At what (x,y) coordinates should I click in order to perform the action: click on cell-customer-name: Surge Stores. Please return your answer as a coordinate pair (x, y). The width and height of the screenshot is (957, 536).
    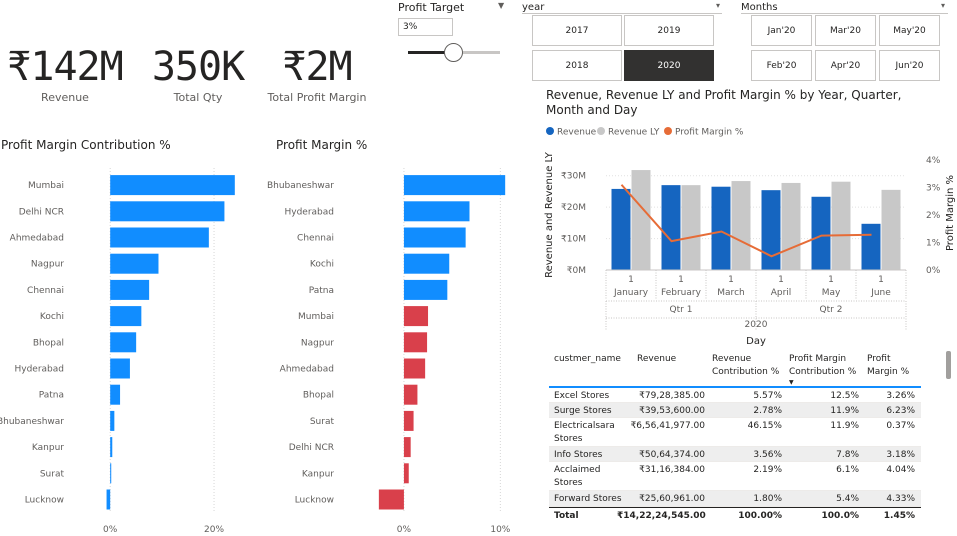
    Looking at the image, I should click on (583, 411).